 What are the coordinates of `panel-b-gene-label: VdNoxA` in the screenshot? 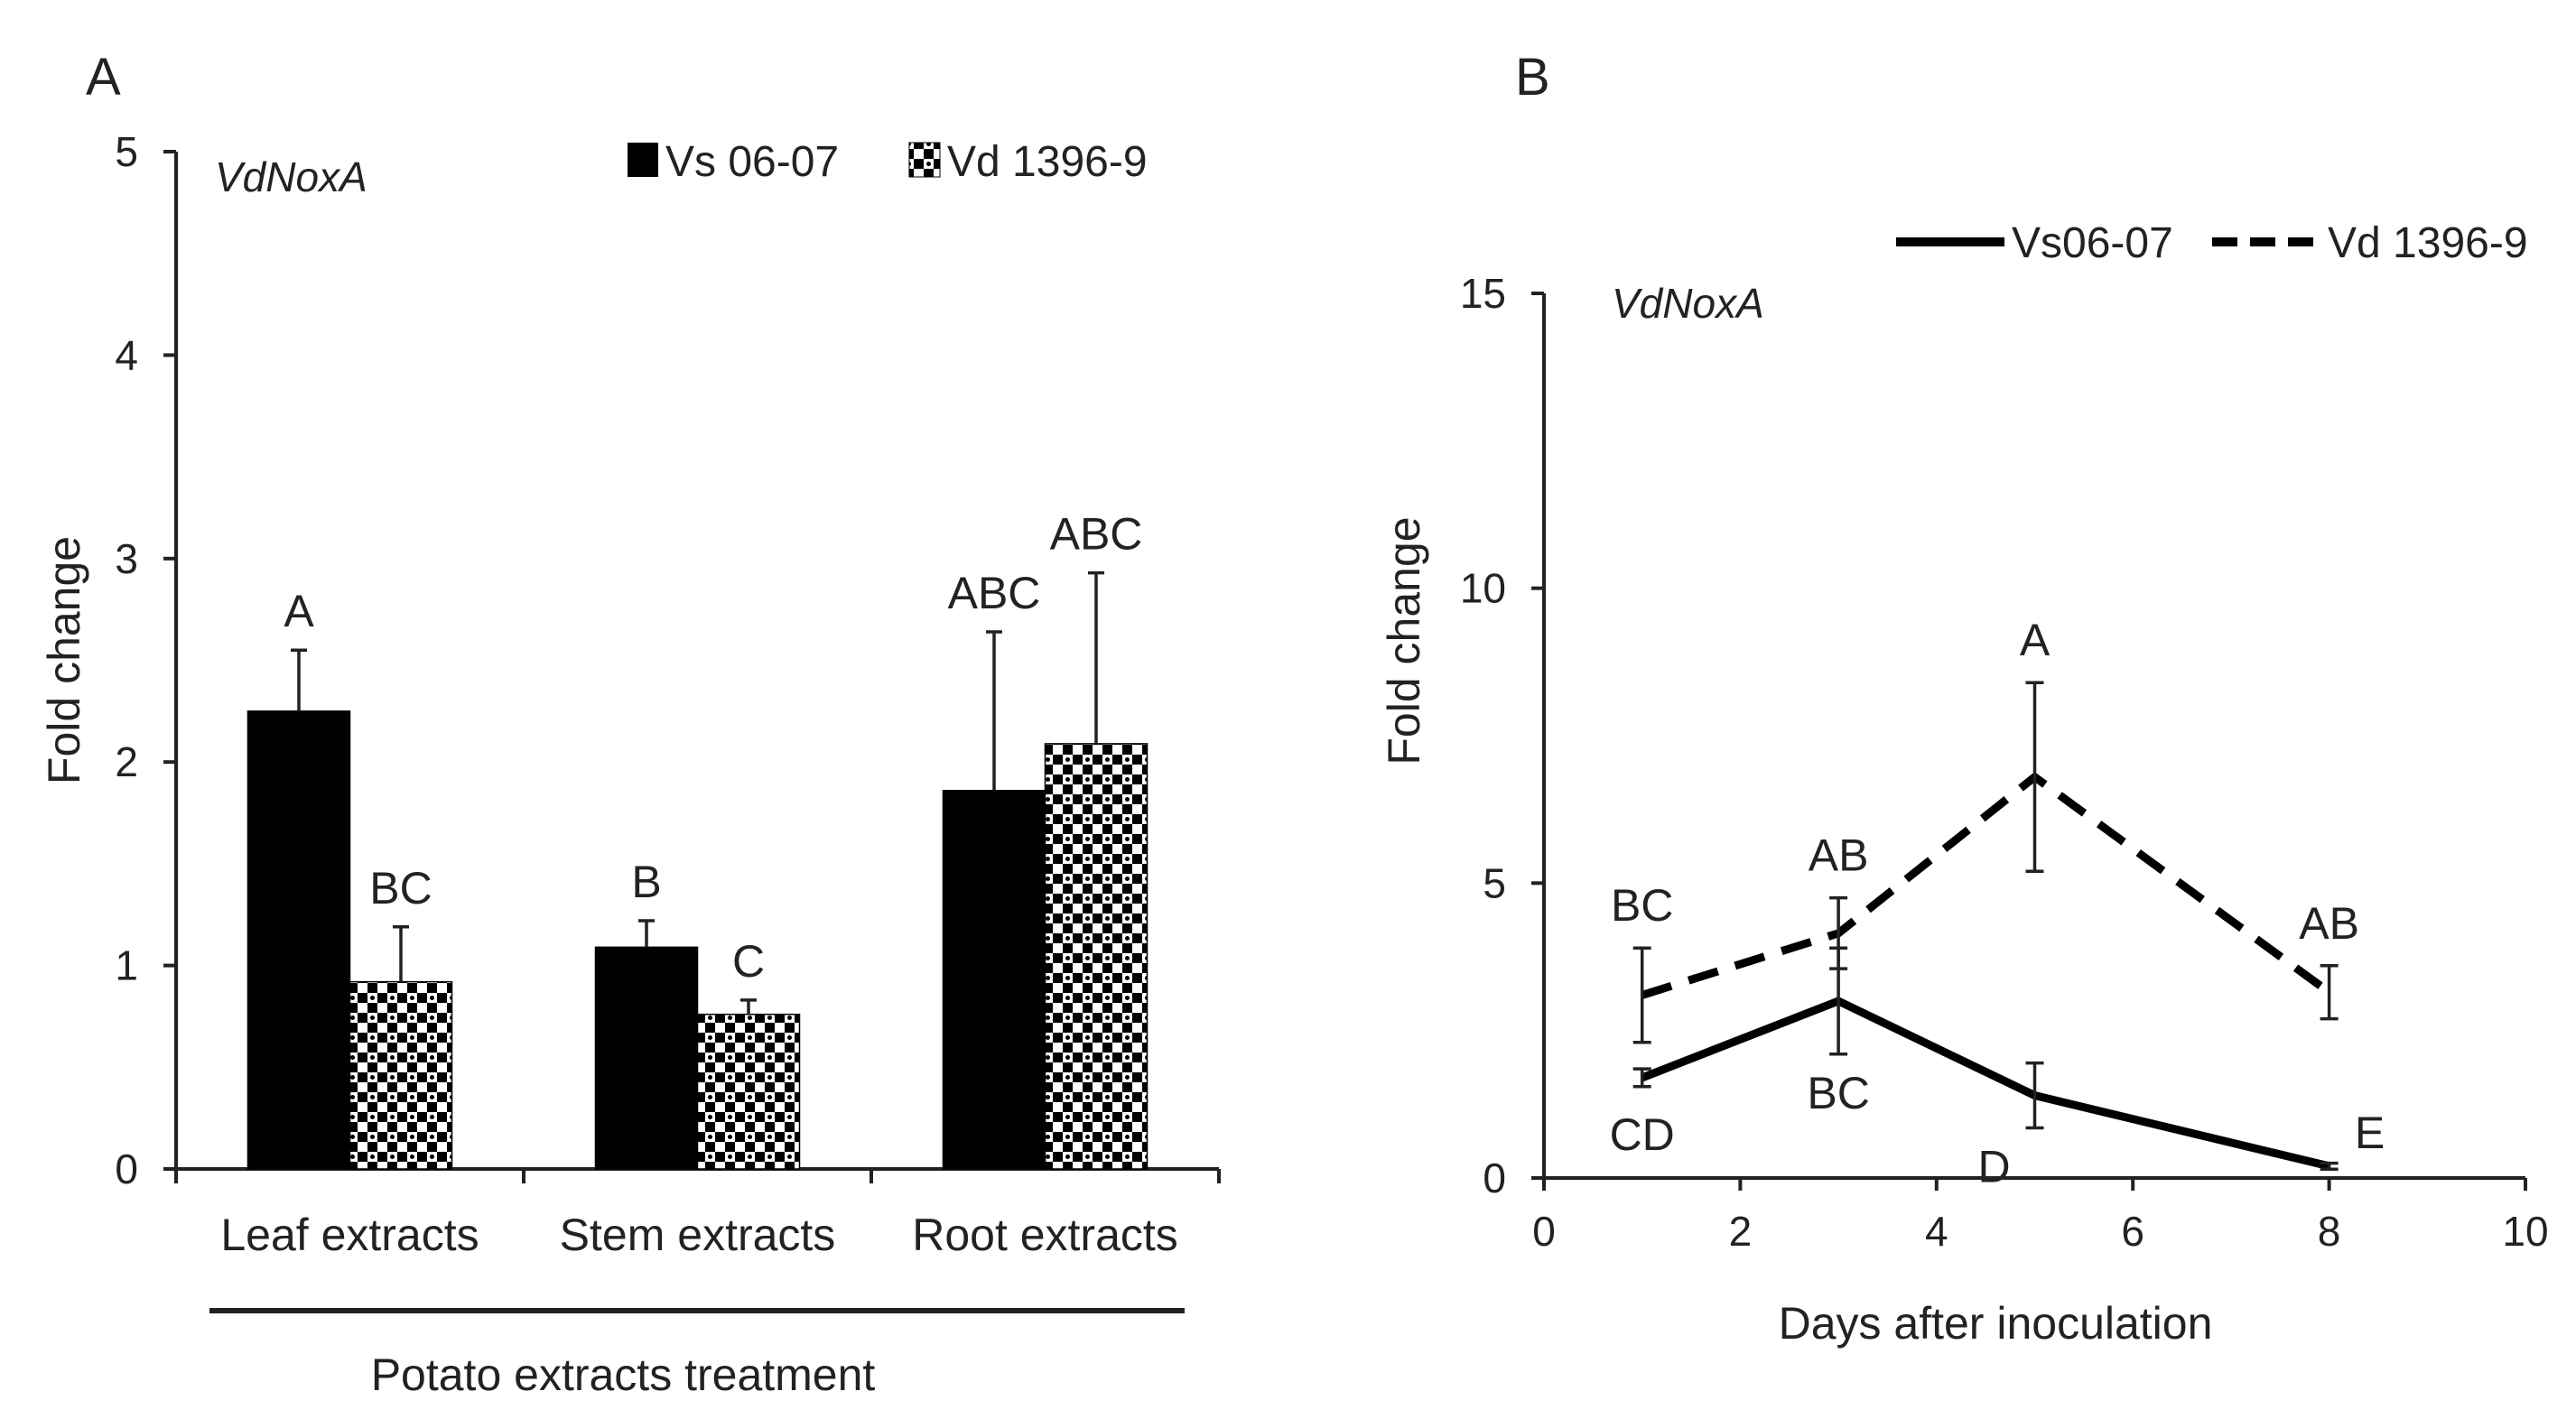 It's located at (1688, 304).